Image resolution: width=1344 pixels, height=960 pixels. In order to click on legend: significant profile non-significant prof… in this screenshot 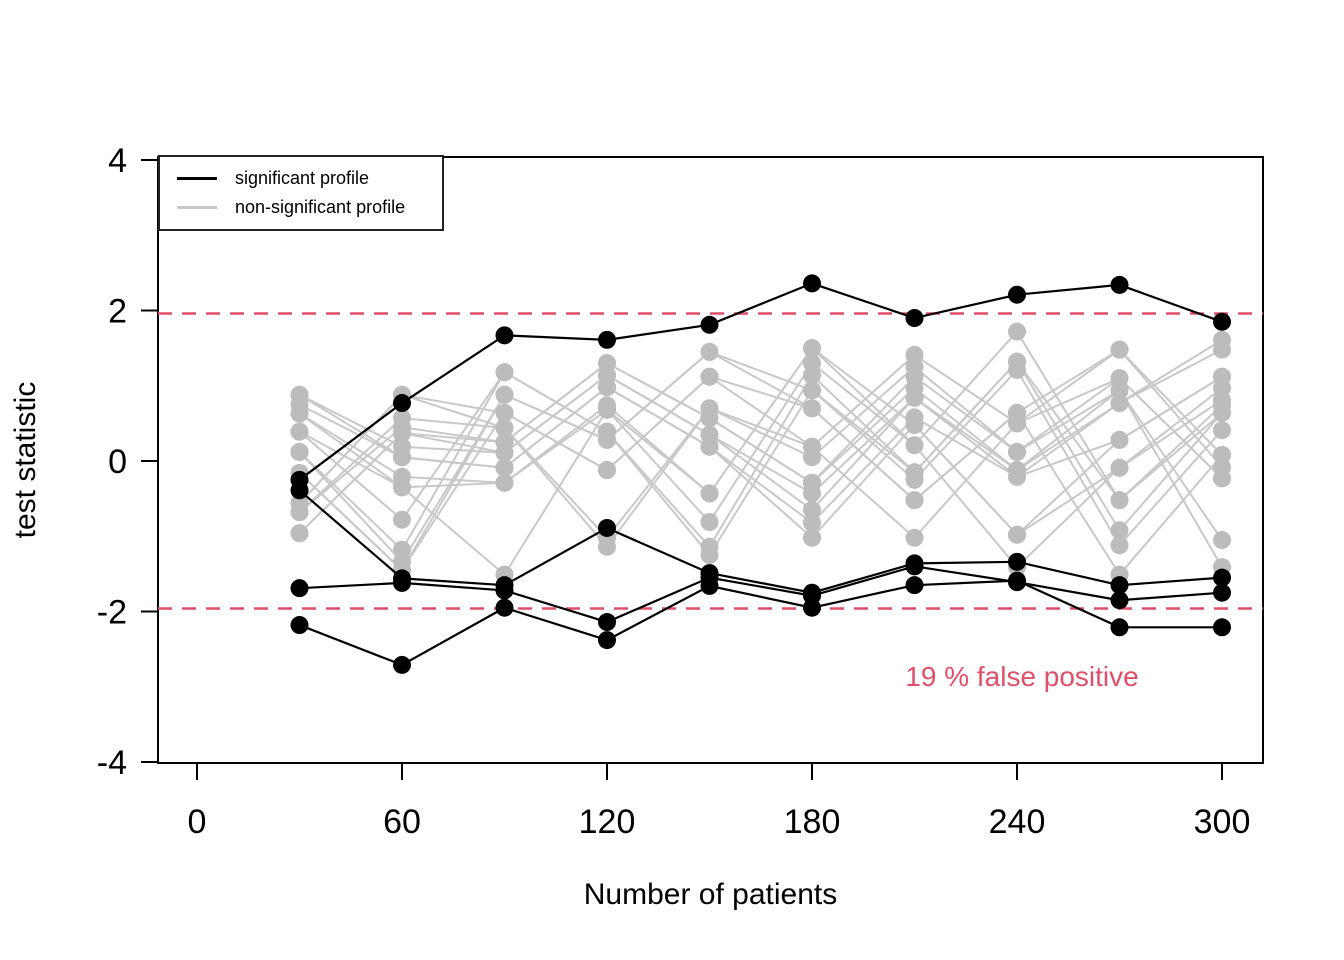, I will do `click(301, 193)`.